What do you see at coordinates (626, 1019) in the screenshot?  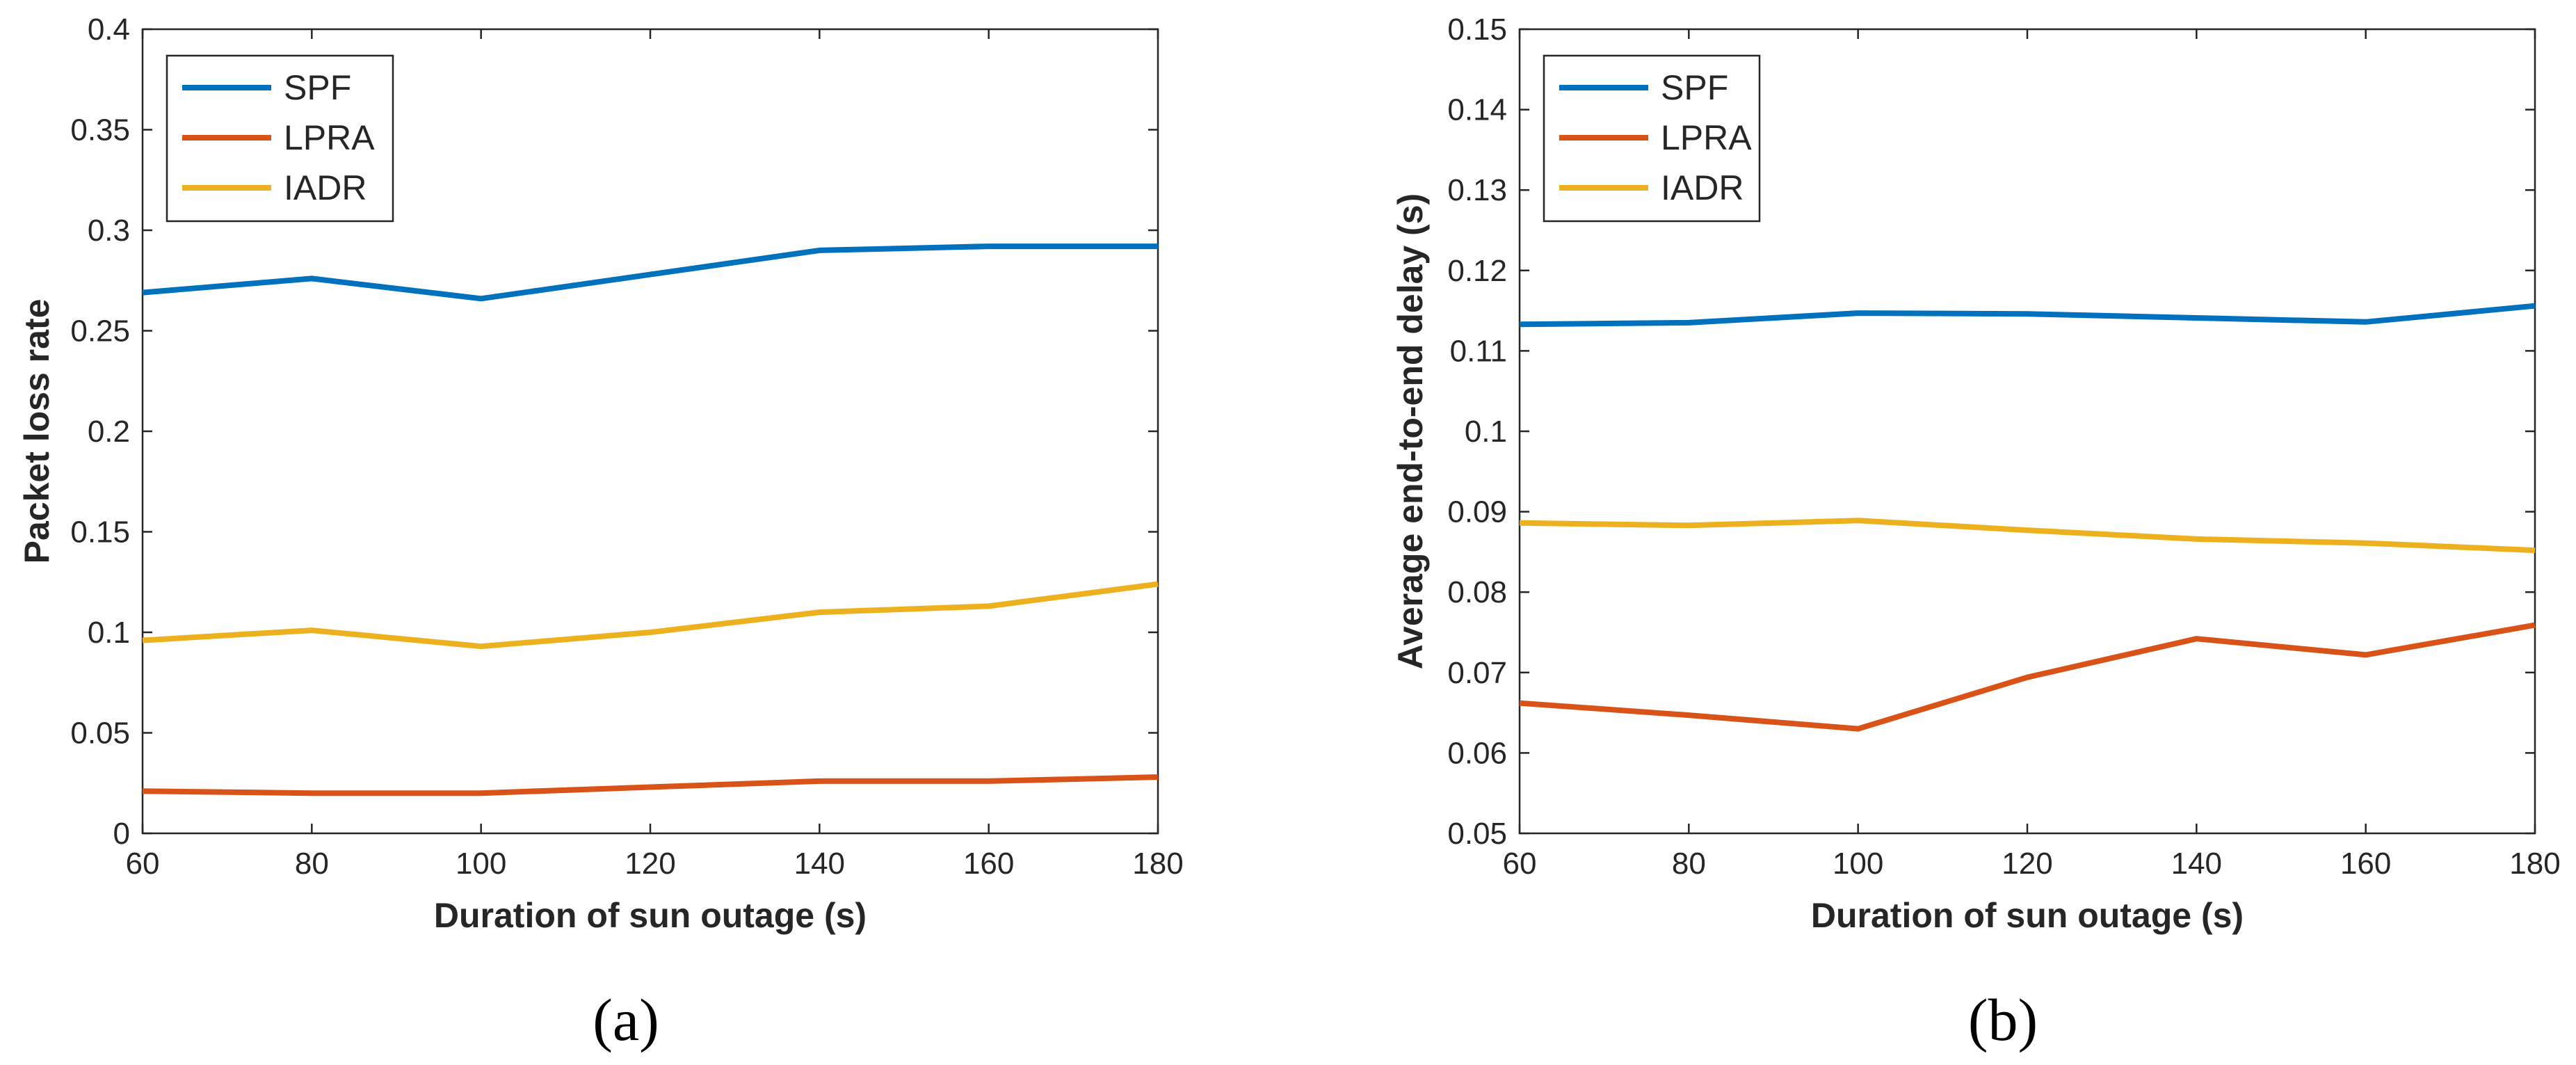 I see `panel-caption: (a)` at bounding box center [626, 1019].